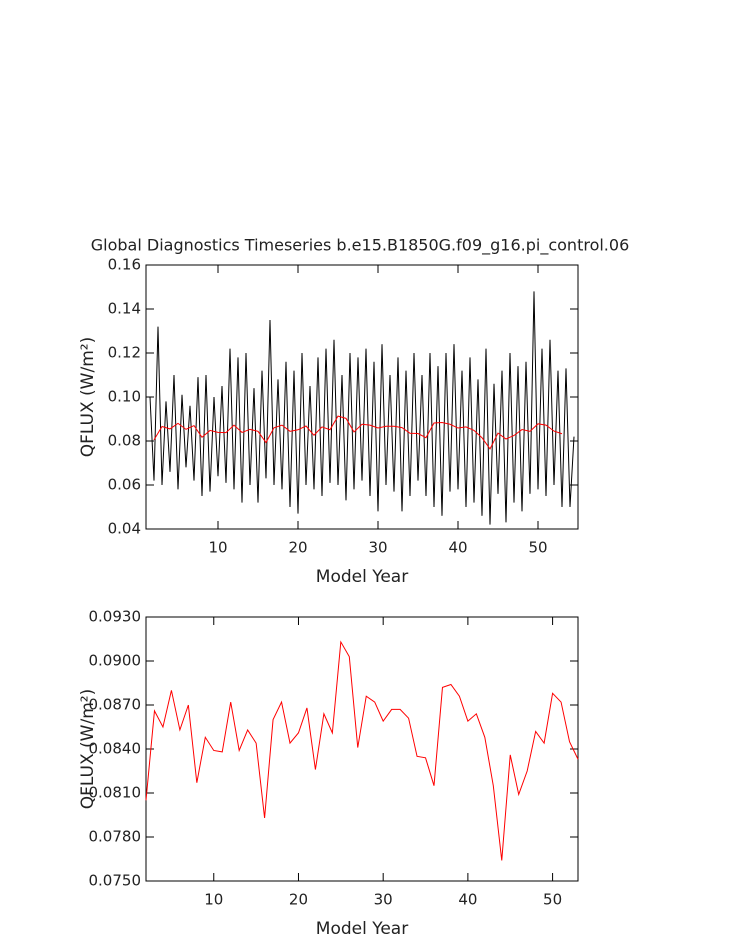  I want to click on y-tick-label: 0.0780, so click(115, 837).